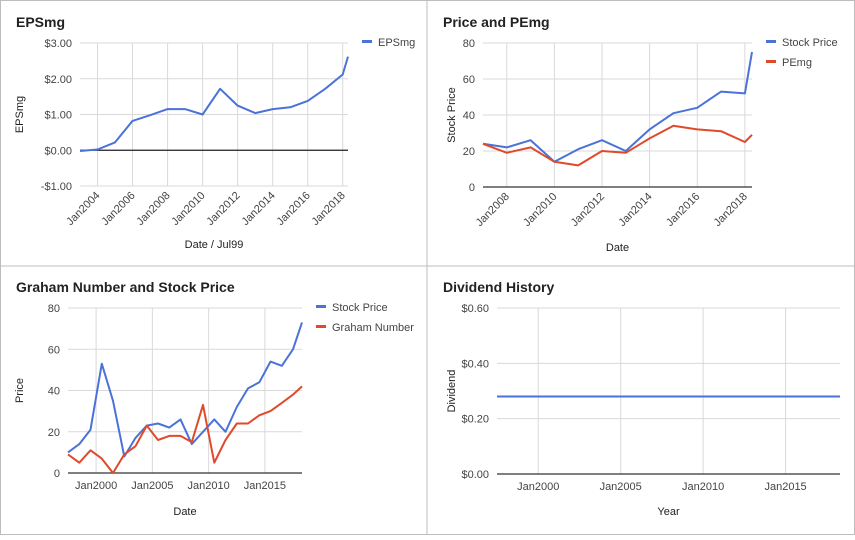 This screenshot has width=855, height=540. Describe the element at coordinates (668, 512) in the screenshot. I see `x-axis-title: Year` at that location.